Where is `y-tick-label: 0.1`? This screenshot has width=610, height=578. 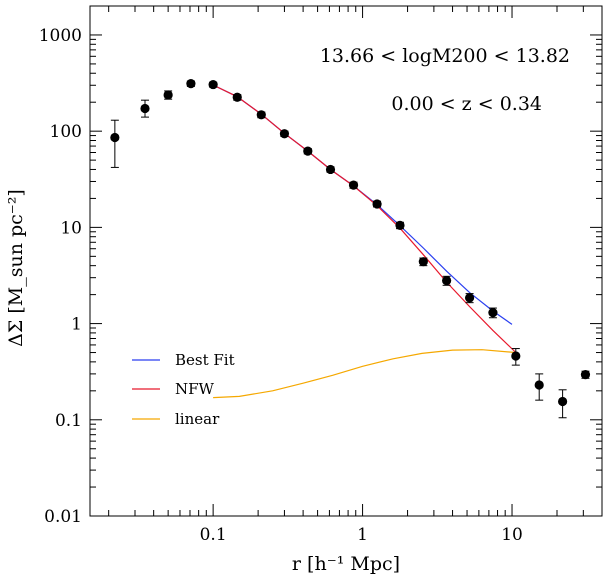
y-tick-label: 0.1 is located at coordinates (68, 421).